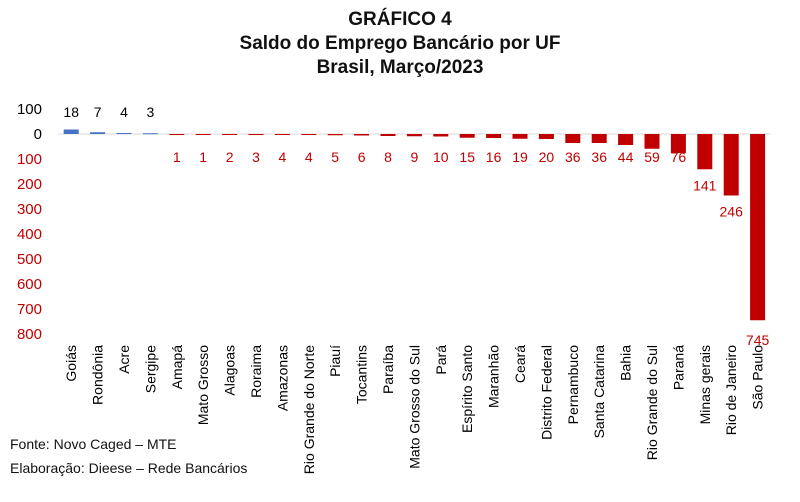  What do you see at coordinates (309, 409) in the screenshot?
I see `x-tick-label: Rio Grande do Norte` at bounding box center [309, 409].